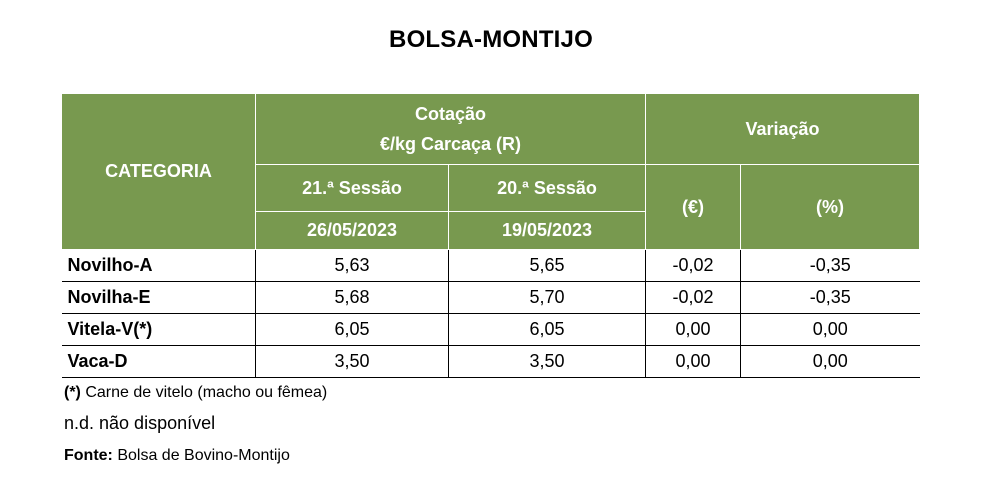 The width and height of the screenshot is (982, 496). I want to click on header-date-current: 26/05/2023, so click(352, 230).